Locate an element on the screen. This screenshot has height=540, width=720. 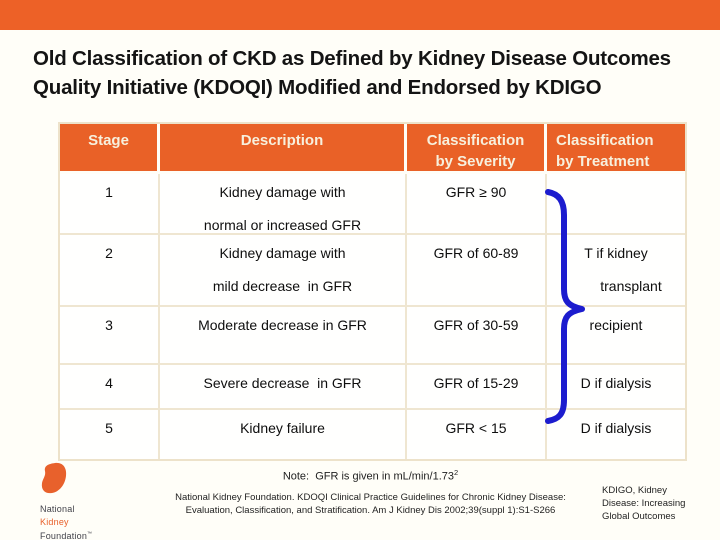
treatment-cell is located at coordinates (616, 204).